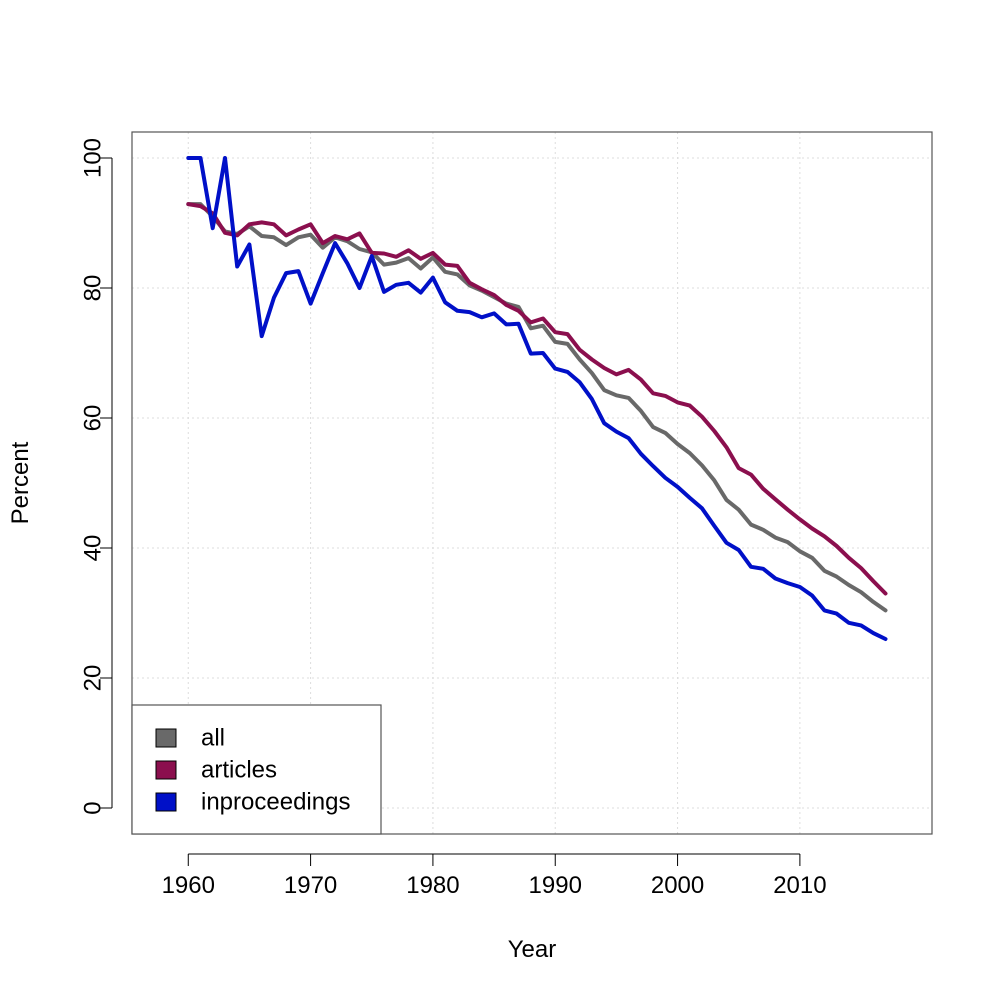  Describe the element at coordinates (93, 288) in the screenshot. I see `y-tick-label-80: 80` at that location.